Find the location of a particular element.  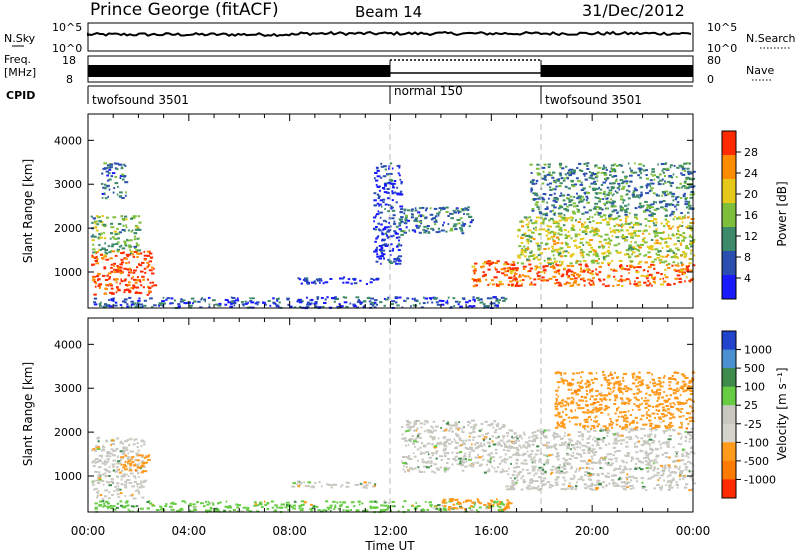

cpid-segment-2: normal 150 is located at coordinates (428, 91).